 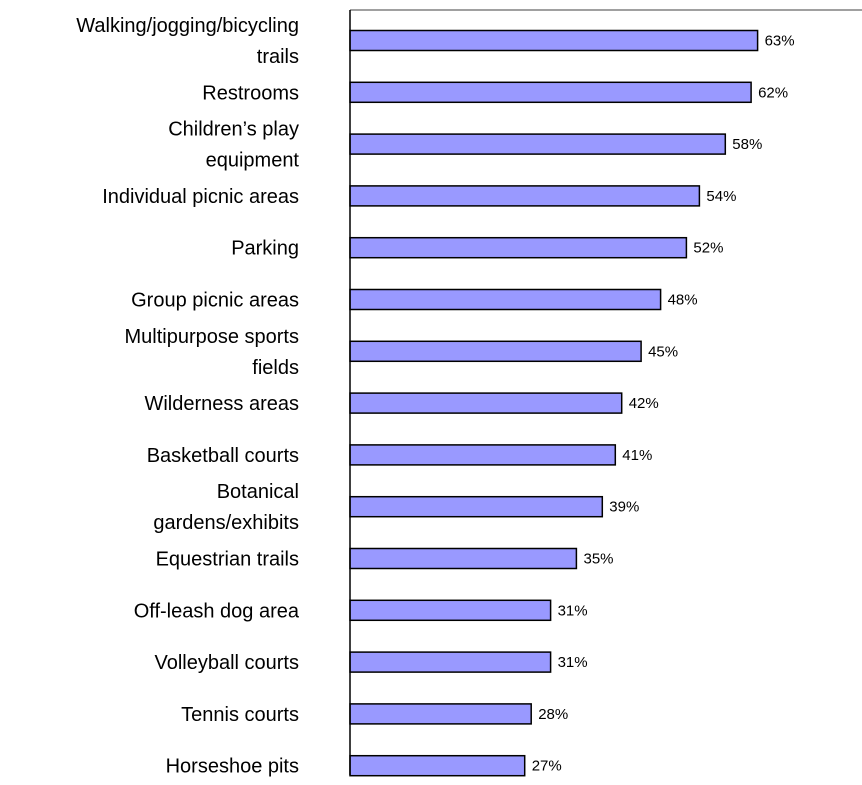 I want to click on value-label: 35%, so click(x=599, y=559).